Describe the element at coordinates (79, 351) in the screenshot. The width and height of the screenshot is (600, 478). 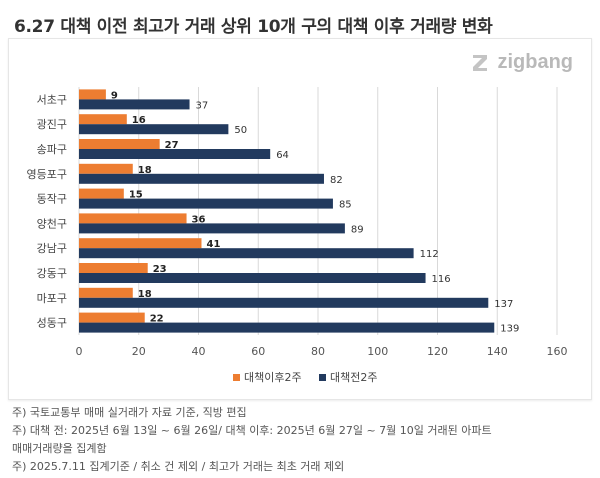
I see `x-tick-label: 0` at that location.